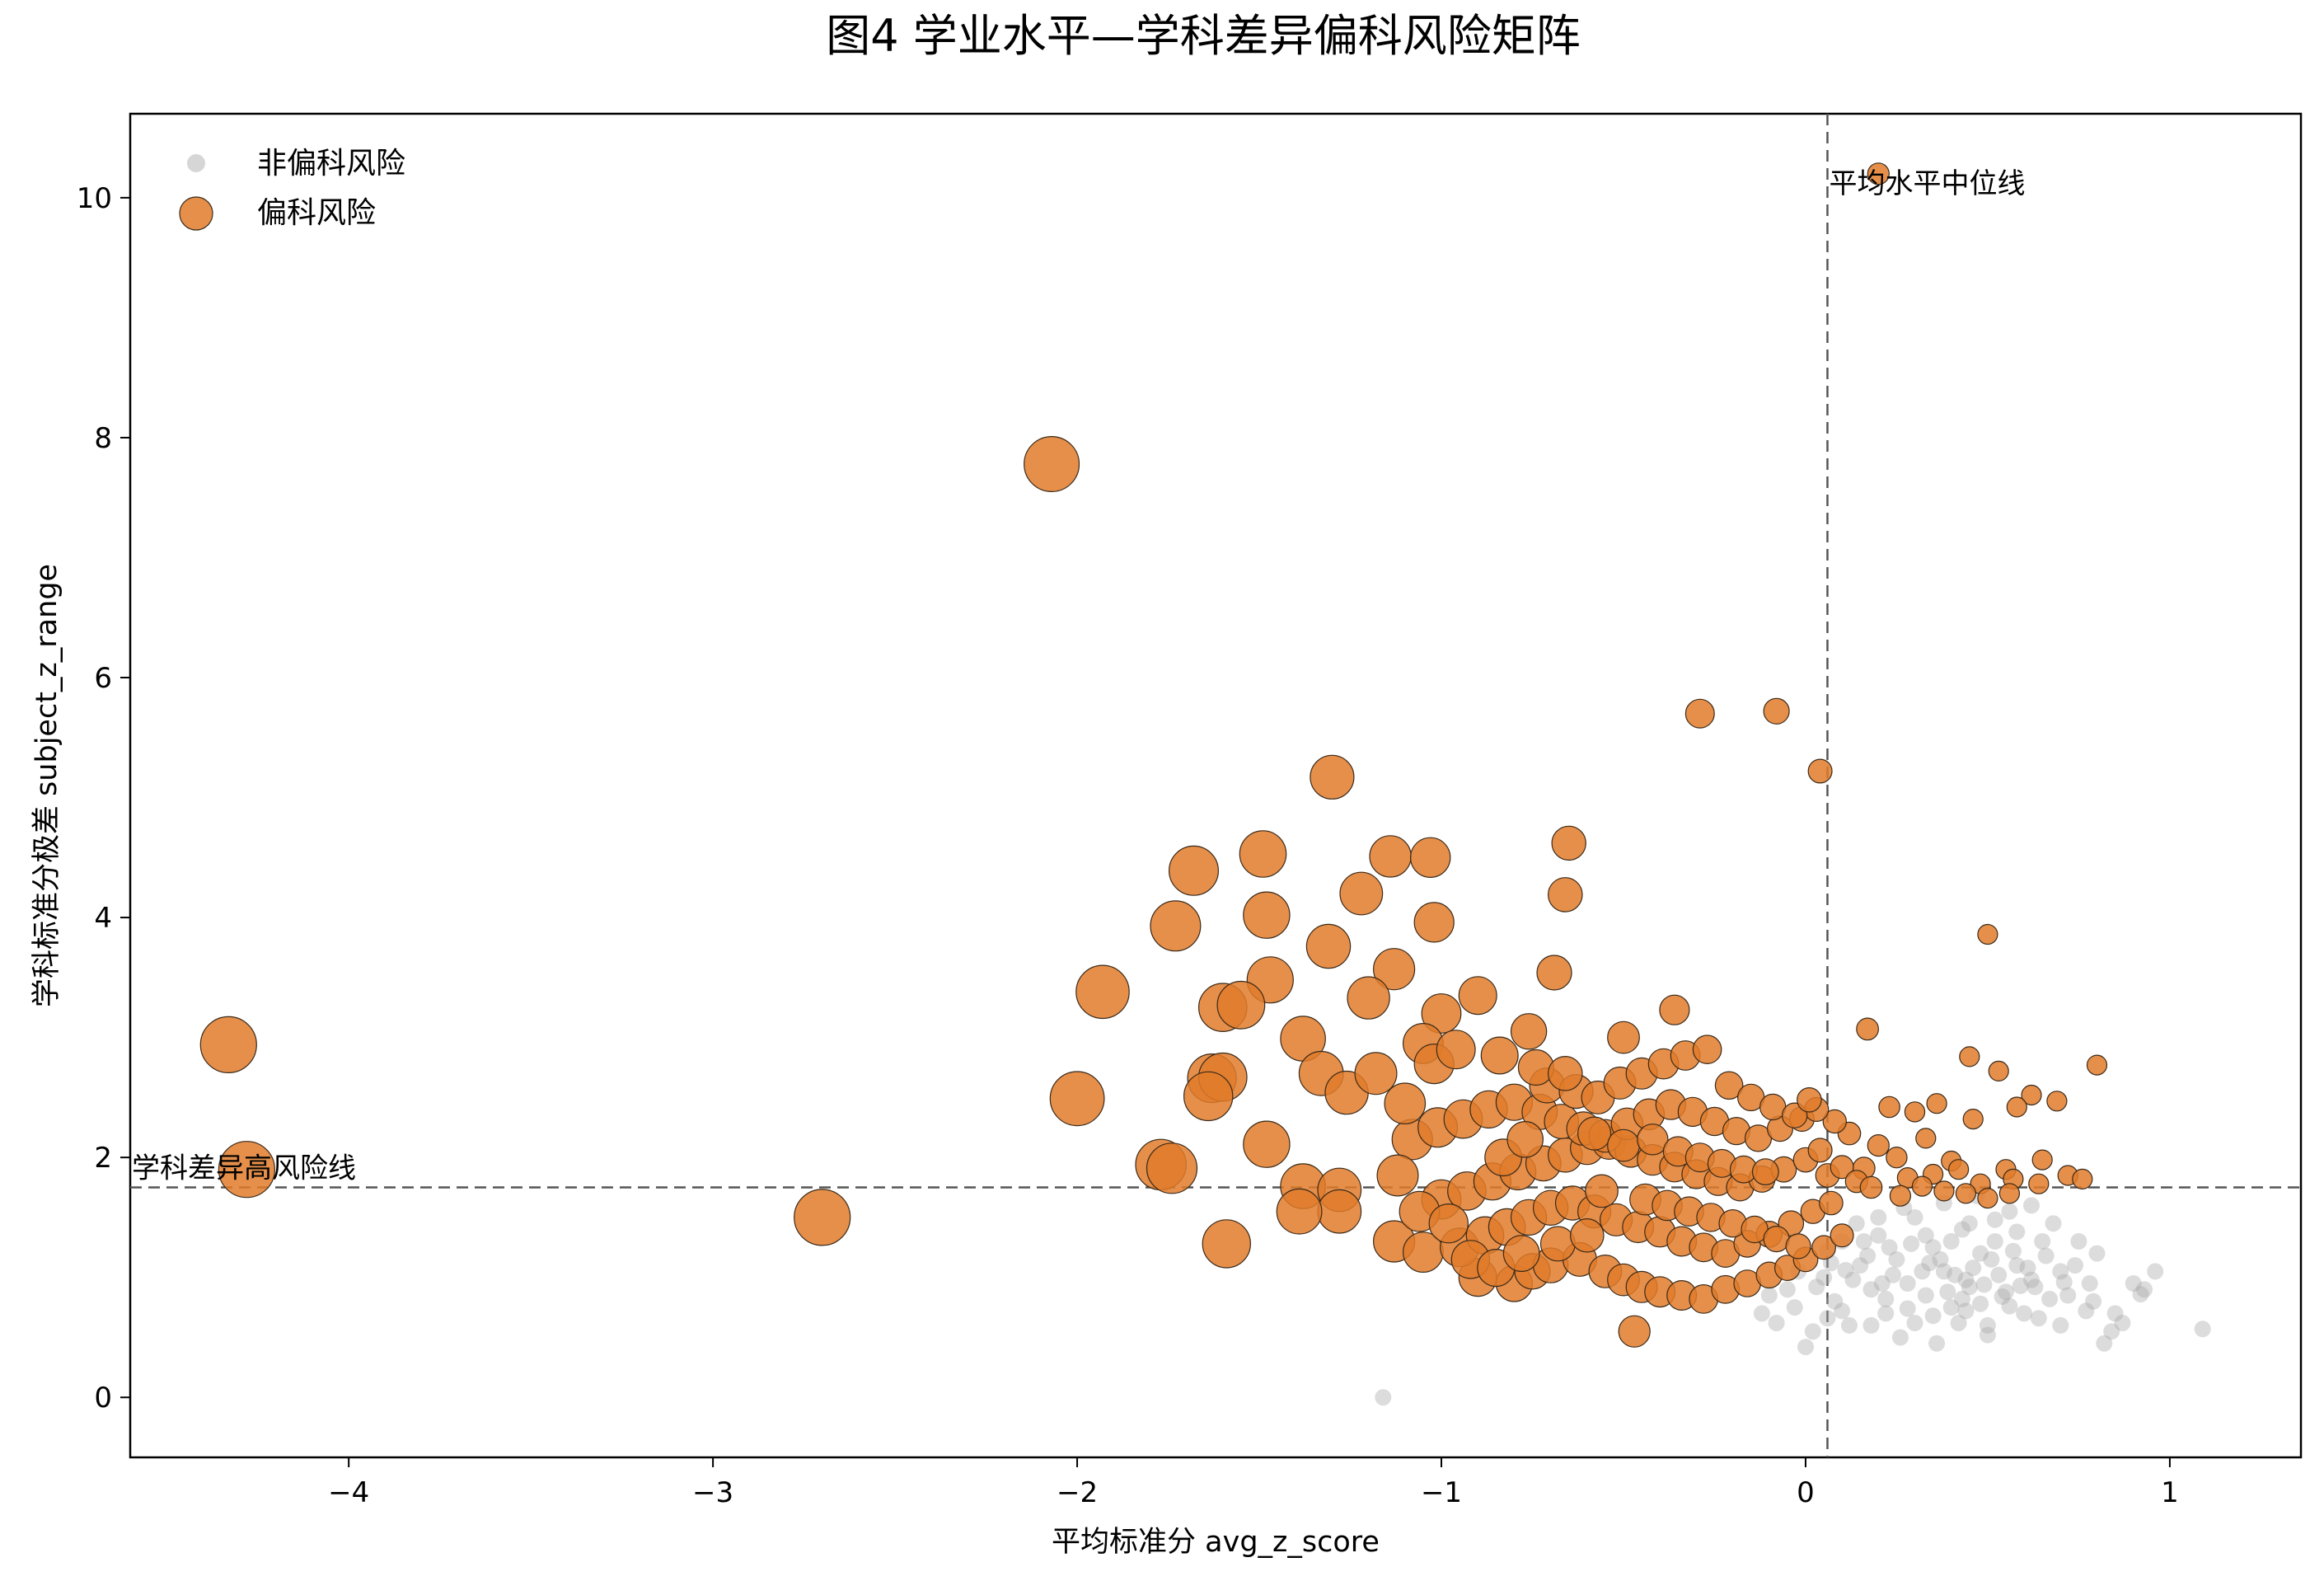  What do you see at coordinates (196, 213) in the screenshot?
I see `legend-marker-risk` at bounding box center [196, 213].